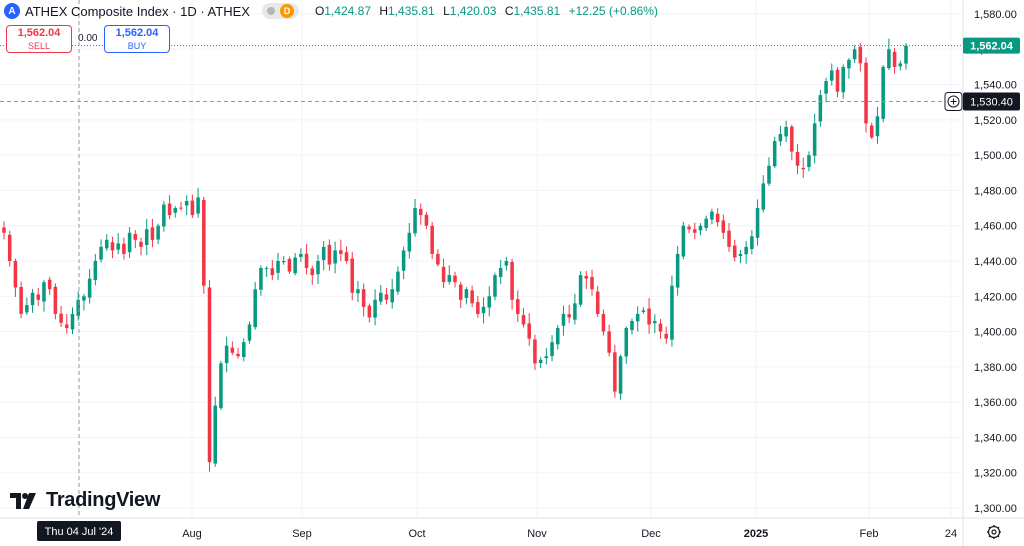 This screenshot has width=1024, height=546. What do you see at coordinates (137, 39) in the screenshot?
I see `buy-button: 1,562.04 BUY` at bounding box center [137, 39].